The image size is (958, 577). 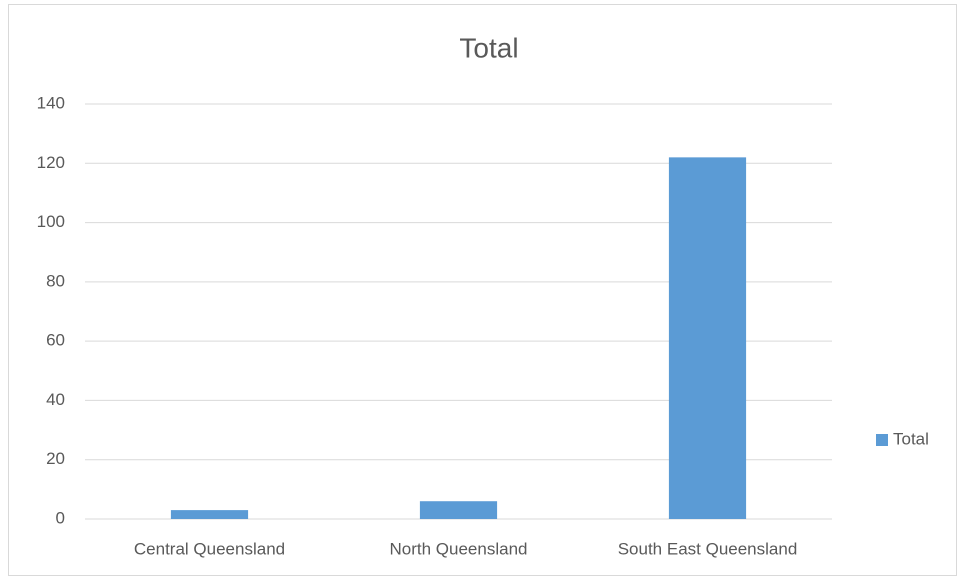 What do you see at coordinates (488, 47) in the screenshot?
I see `chart-title: Total` at bounding box center [488, 47].